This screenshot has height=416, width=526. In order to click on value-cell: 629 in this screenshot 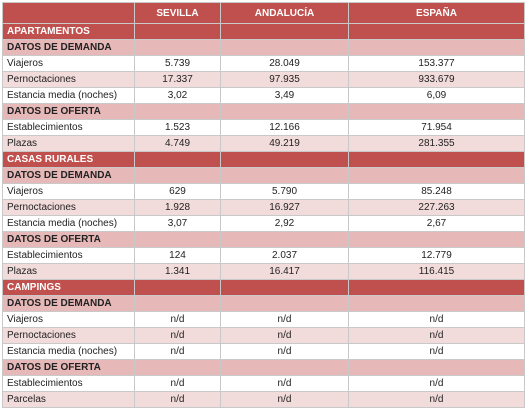, I will do `click(177, 191)`.